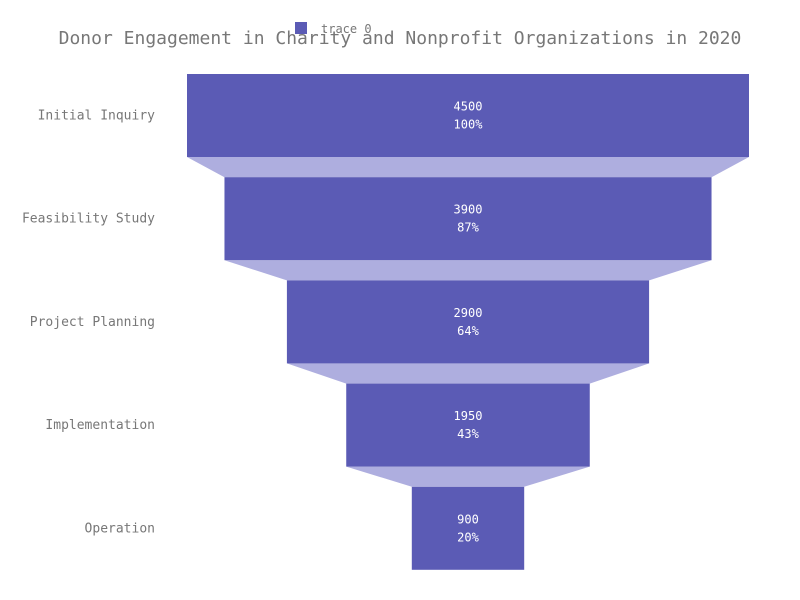 Image resolution: width=800 pixels, height=600 pixels. Describe the element at coordinates (468, 537) in the screenshot. I see `bar-percent-label-operation: 20%` at that location.